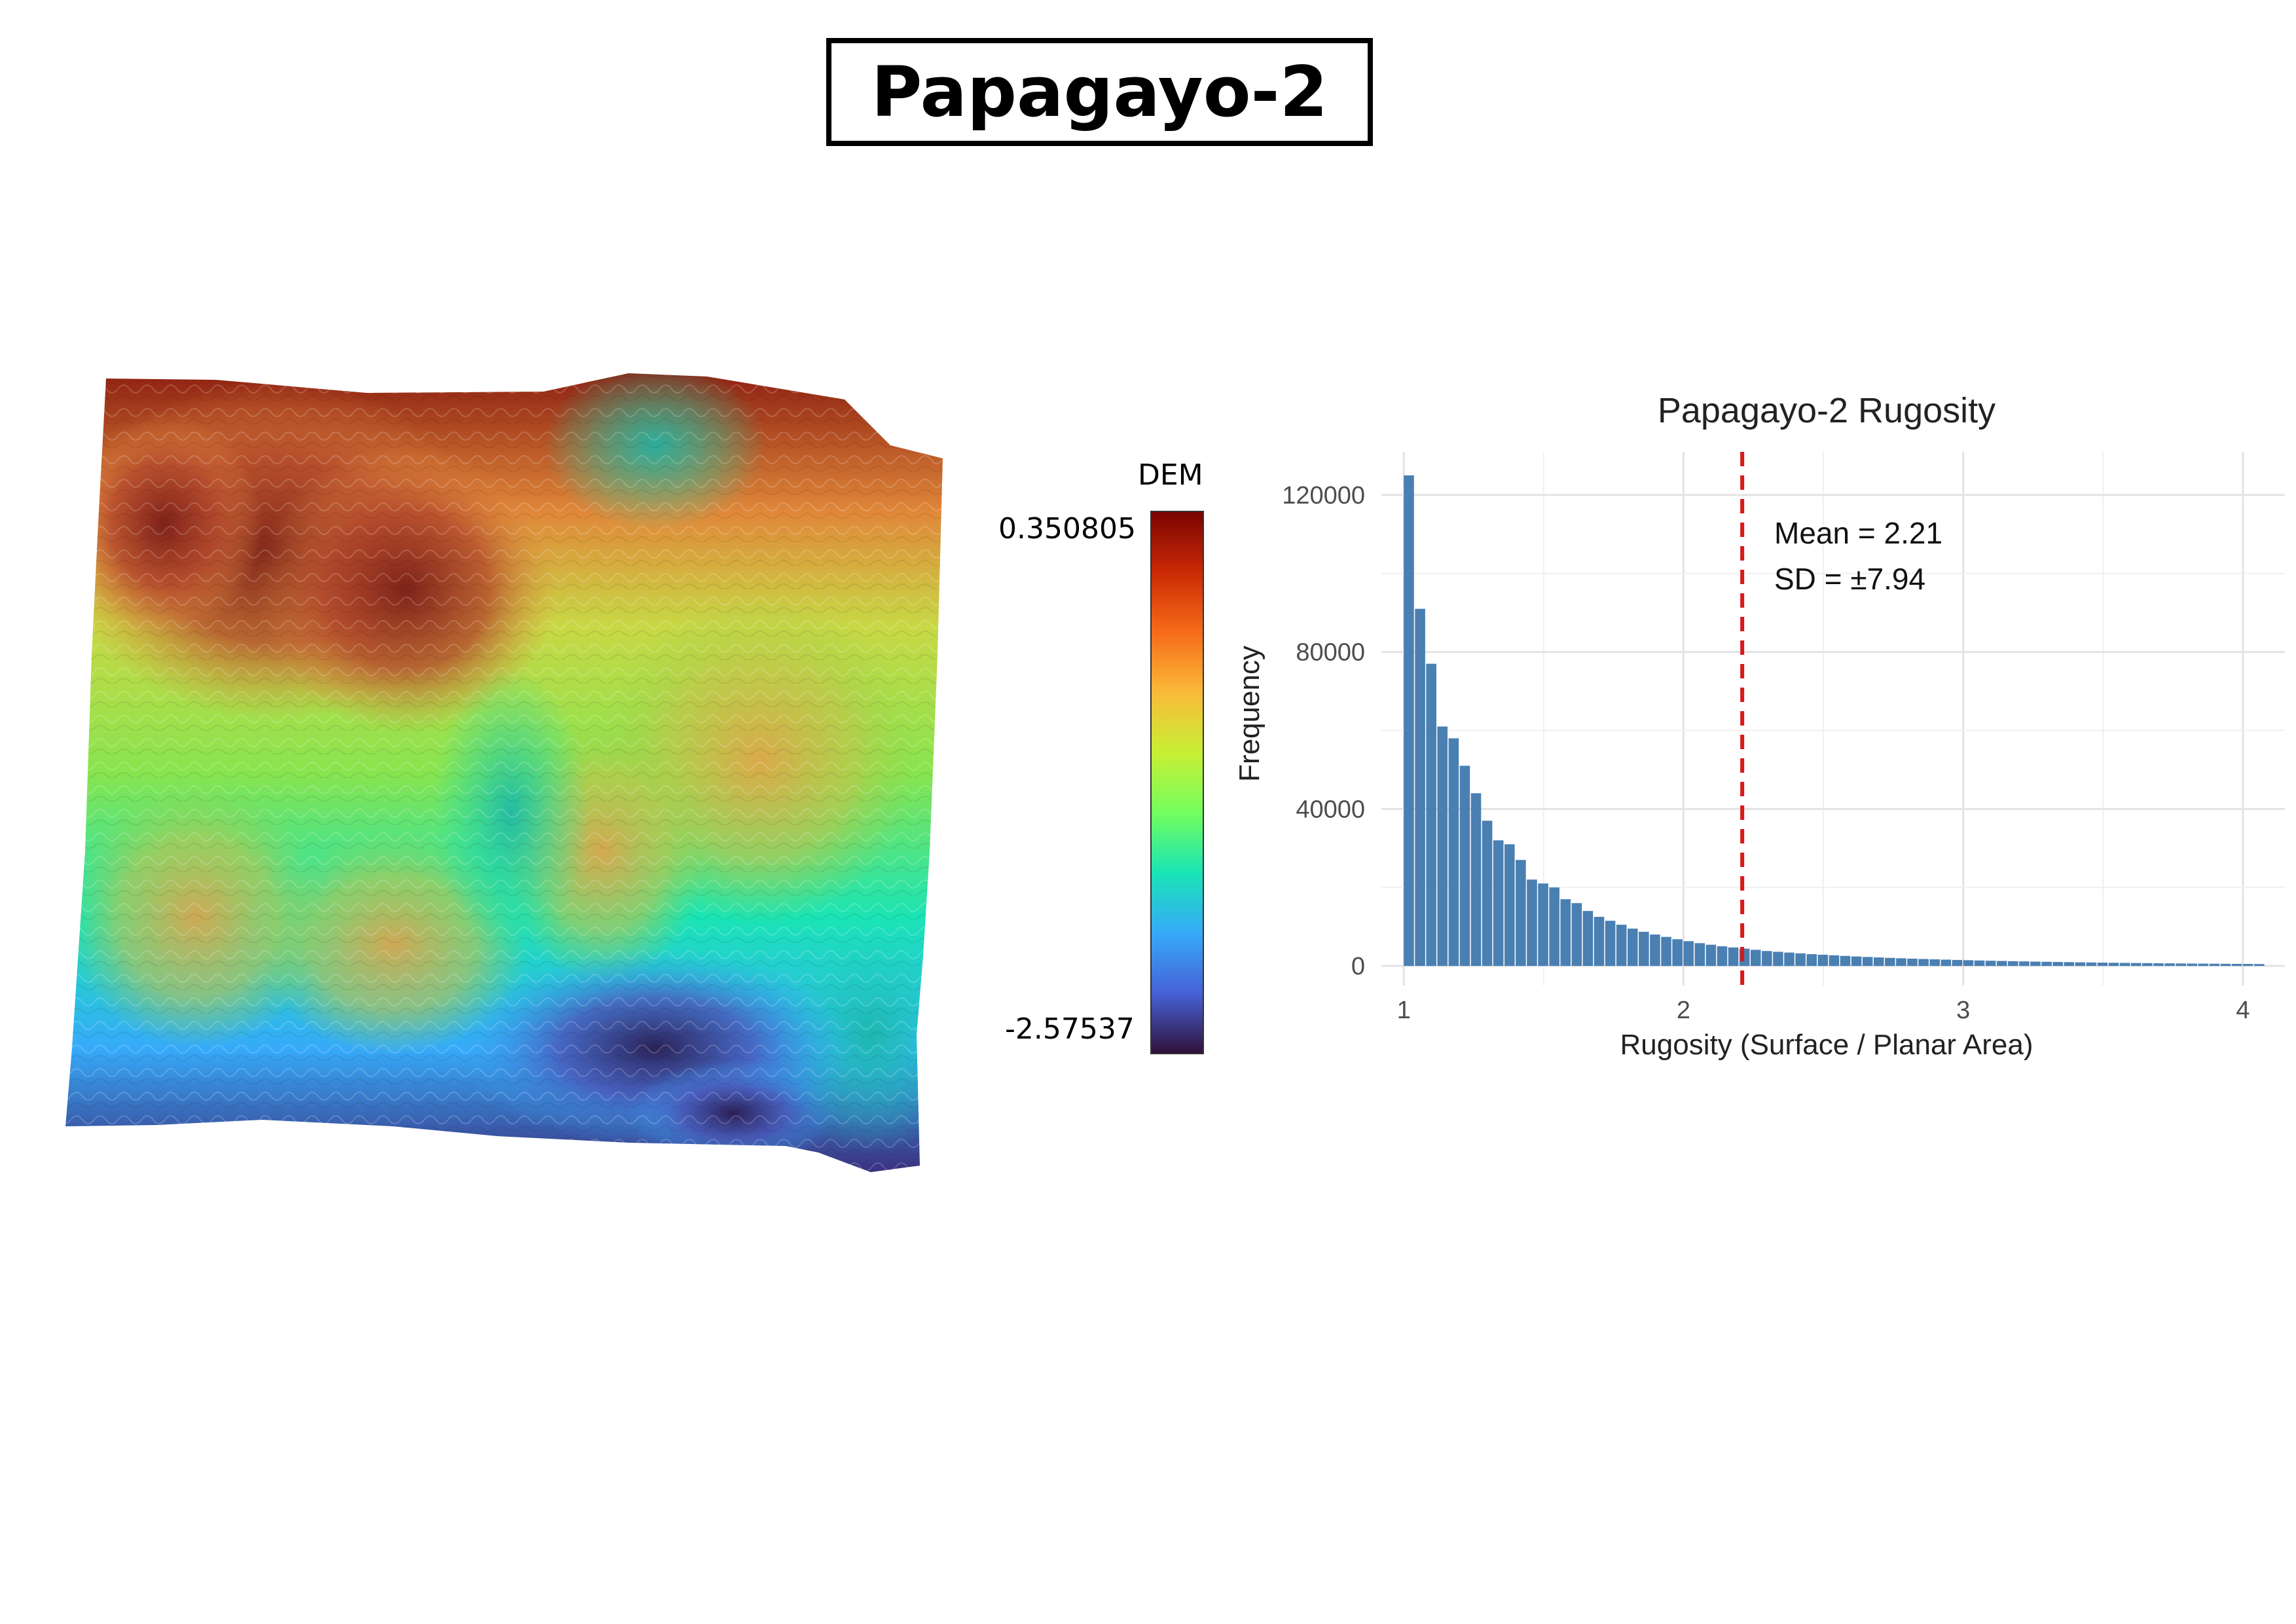 The height and width of the screenshot is (1624, 2296). I want to click on x-axis-label: Rugosity (Surface / Planar Area), so click(1826, 1045).